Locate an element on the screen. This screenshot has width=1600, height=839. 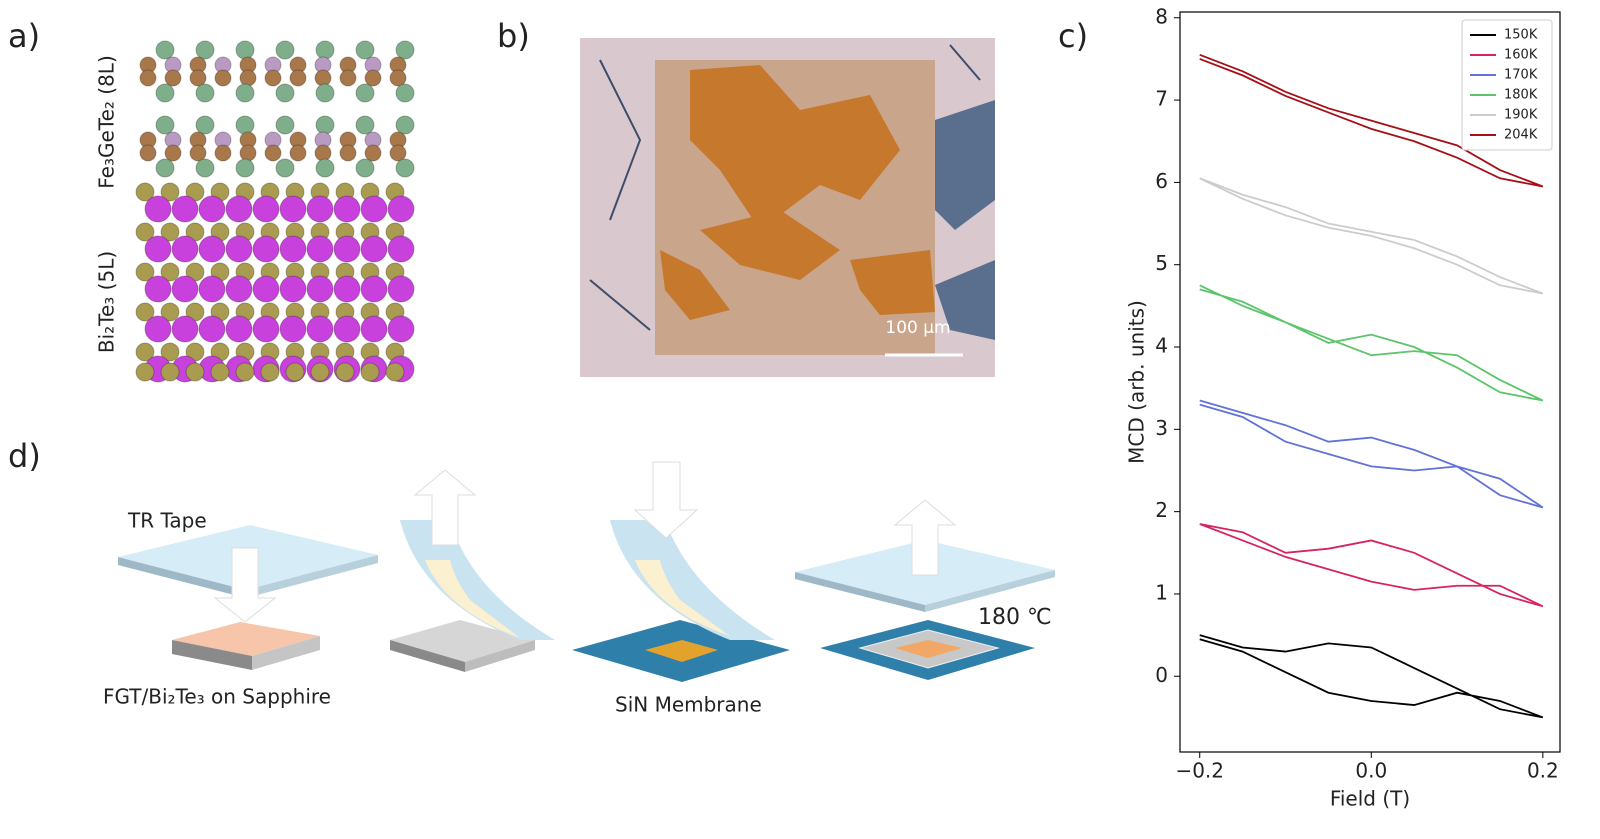
scale-bar-label: 100 μm is located at coordinates (917, 328).